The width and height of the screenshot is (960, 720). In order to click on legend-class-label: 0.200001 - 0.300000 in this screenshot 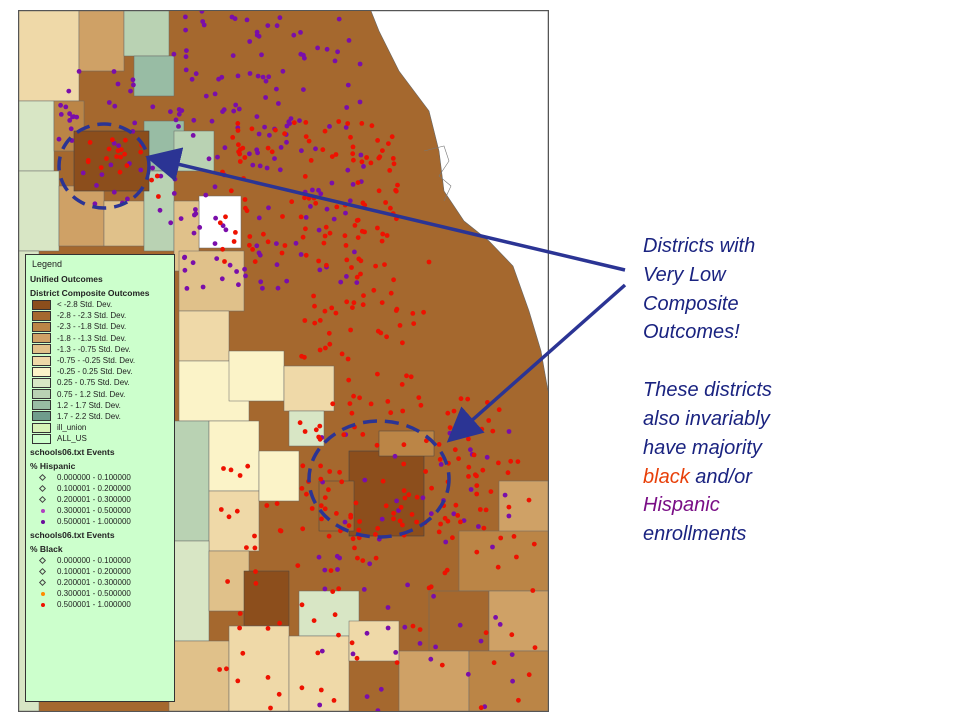, I will do `click(94, 583)`.